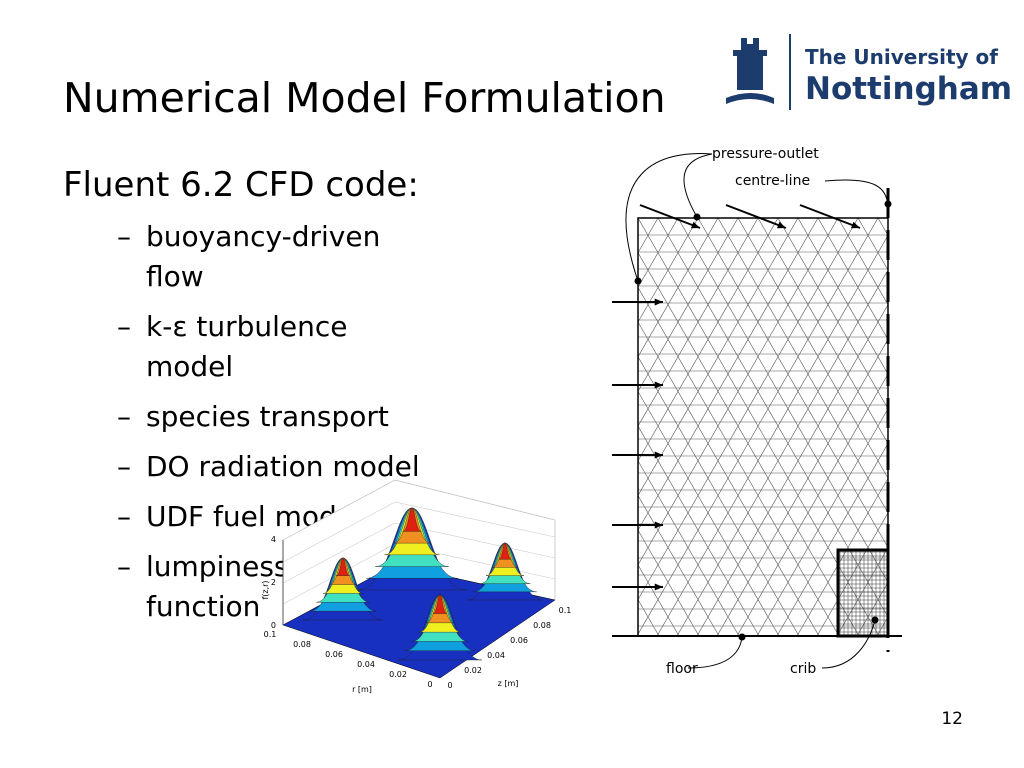 This screenshot has width=1024, height=768. I want to click on mesh-label: crib, so click(803, 669).